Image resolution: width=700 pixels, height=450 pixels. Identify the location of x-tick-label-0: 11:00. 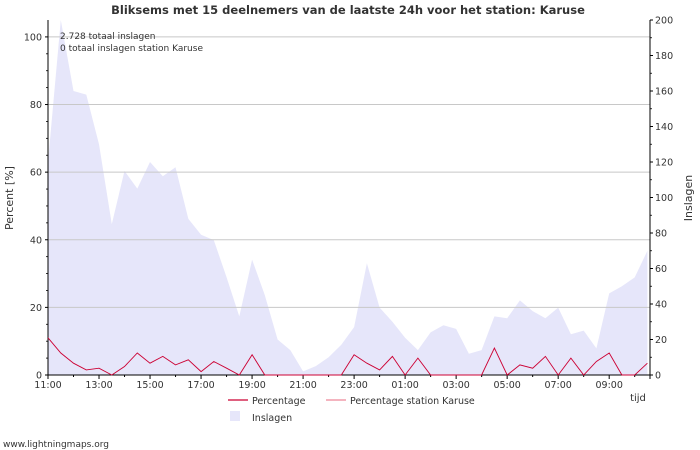
(47, 385).